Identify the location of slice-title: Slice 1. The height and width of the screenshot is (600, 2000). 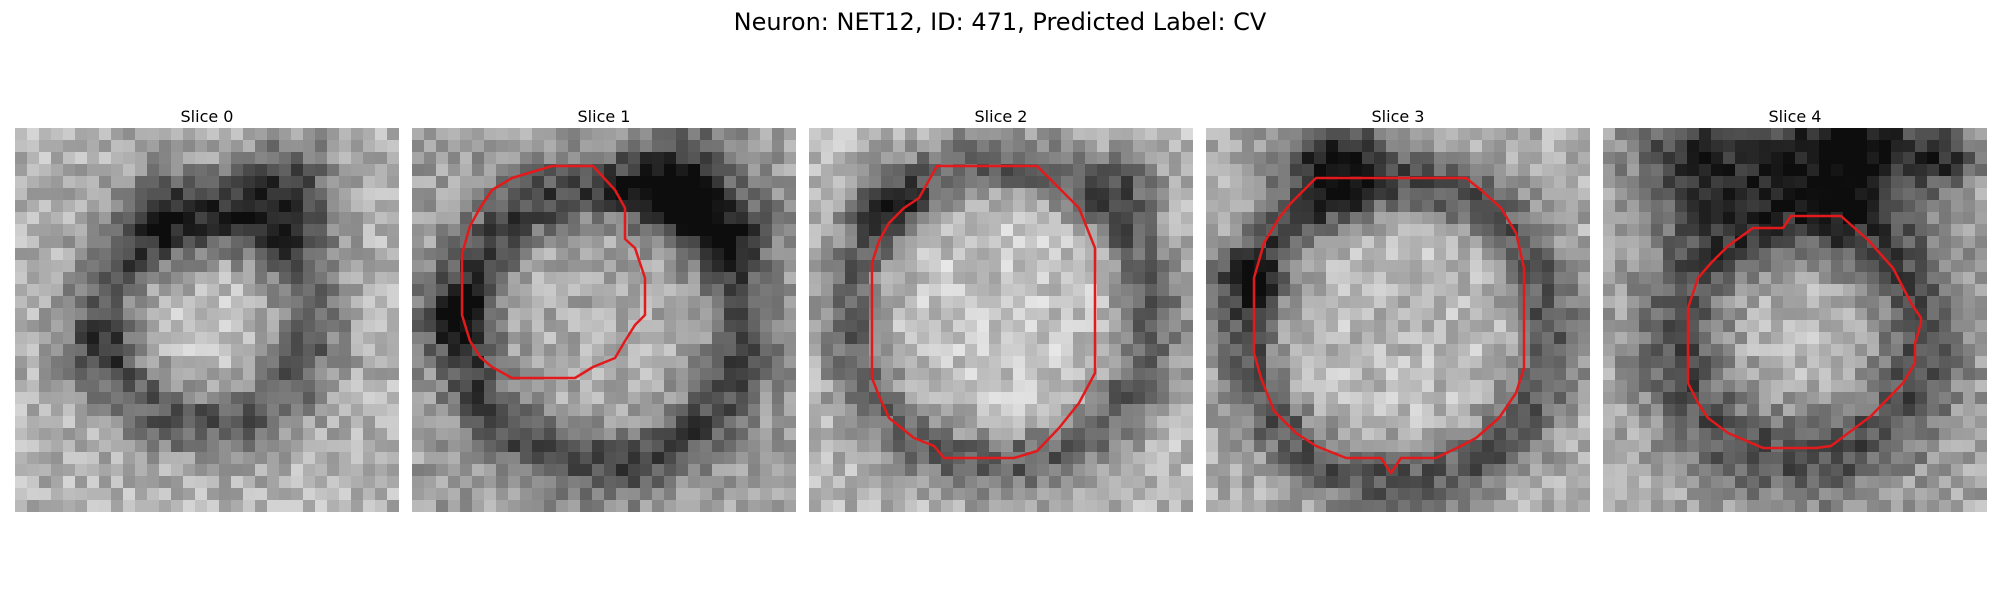
(604, 116).